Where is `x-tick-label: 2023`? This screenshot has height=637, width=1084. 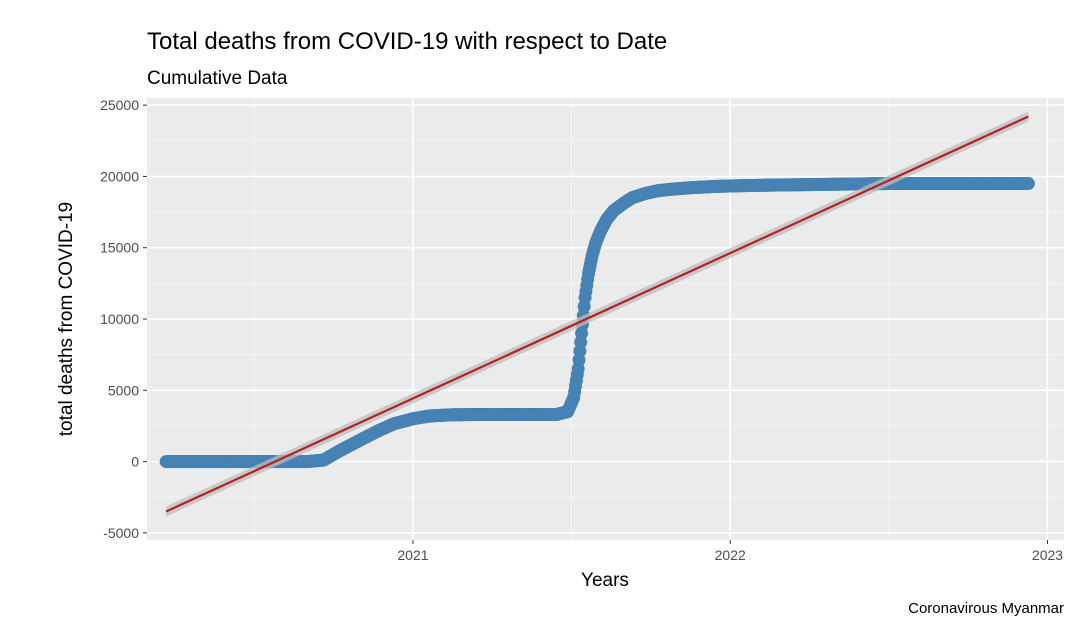 x-tick-label: 2023 is located at coordinates (1047, 555).